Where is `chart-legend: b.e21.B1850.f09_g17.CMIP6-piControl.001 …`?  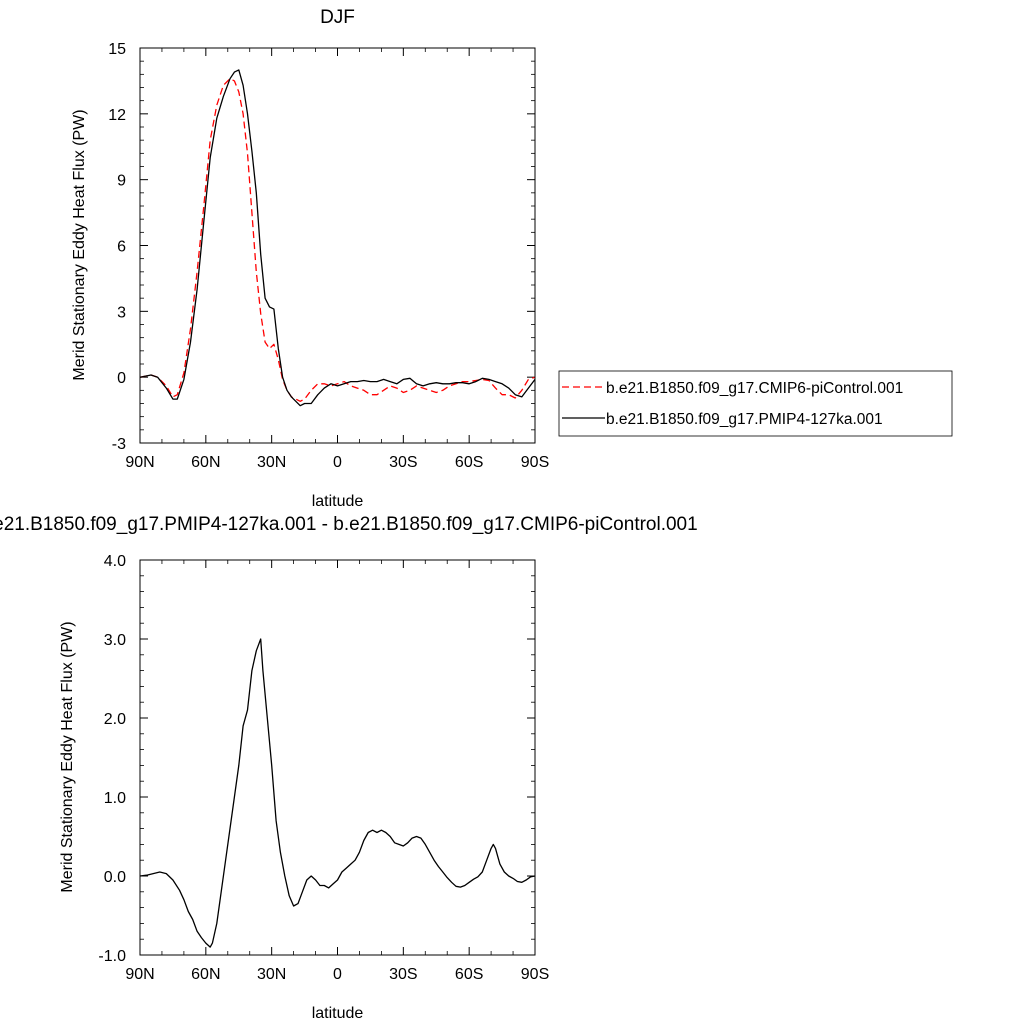
chart-legend: b.e21.B1850.f09_g17.CMIP6-piControl.001 … is located at coordinates (755, 403).